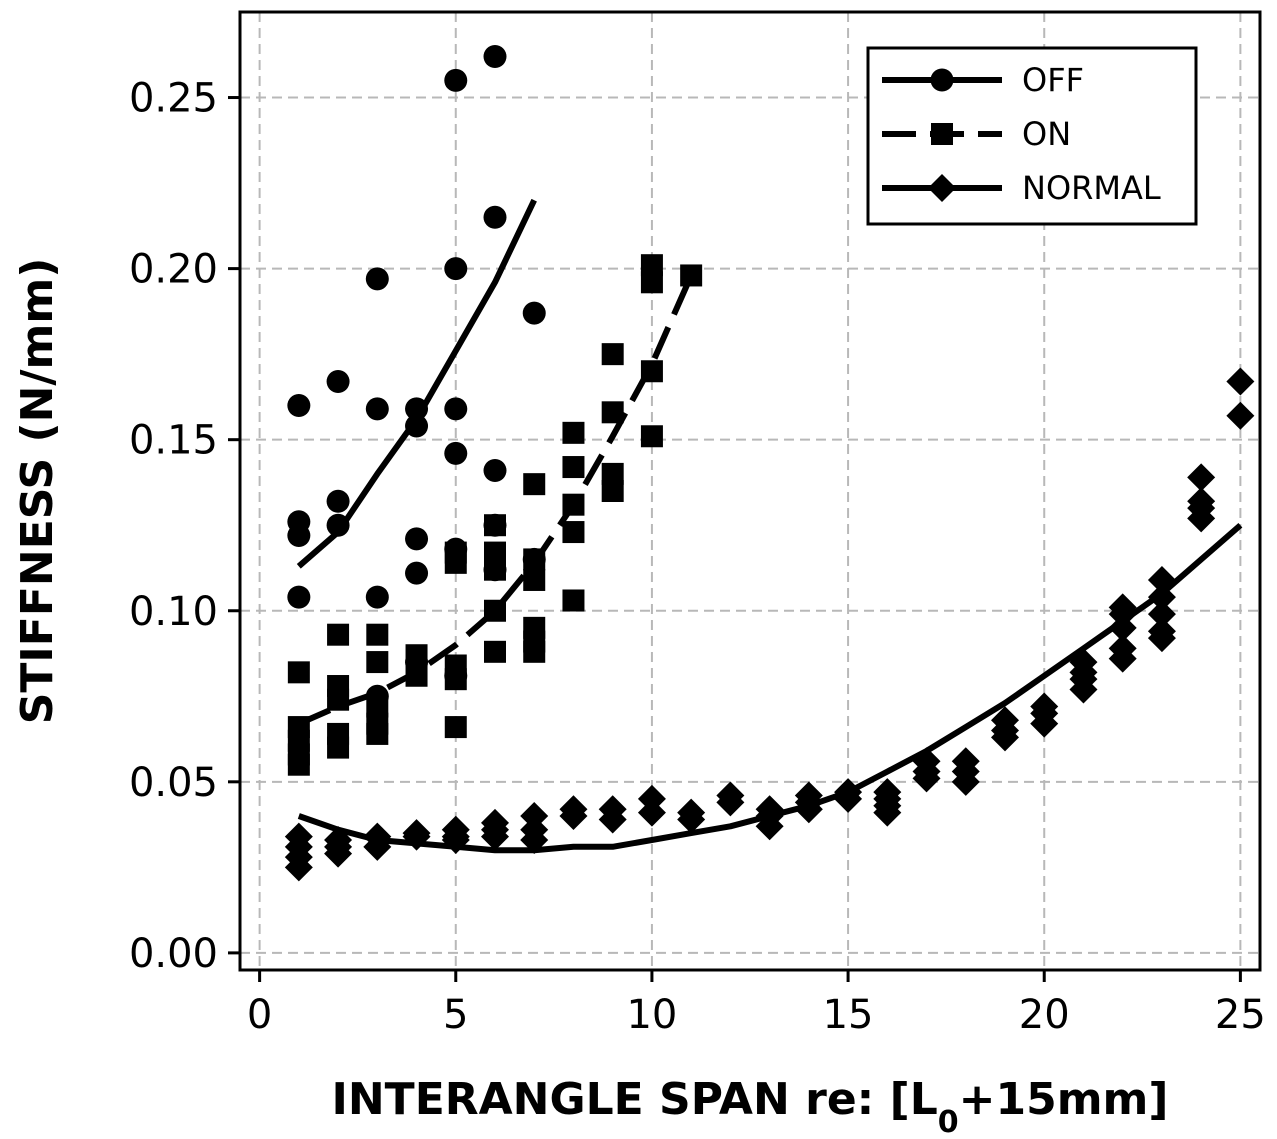 Image resolution: width=1277 pixels, height=1139 pixels. I want to click on legend-item-normal: NORMAL, so click(1021, 188).